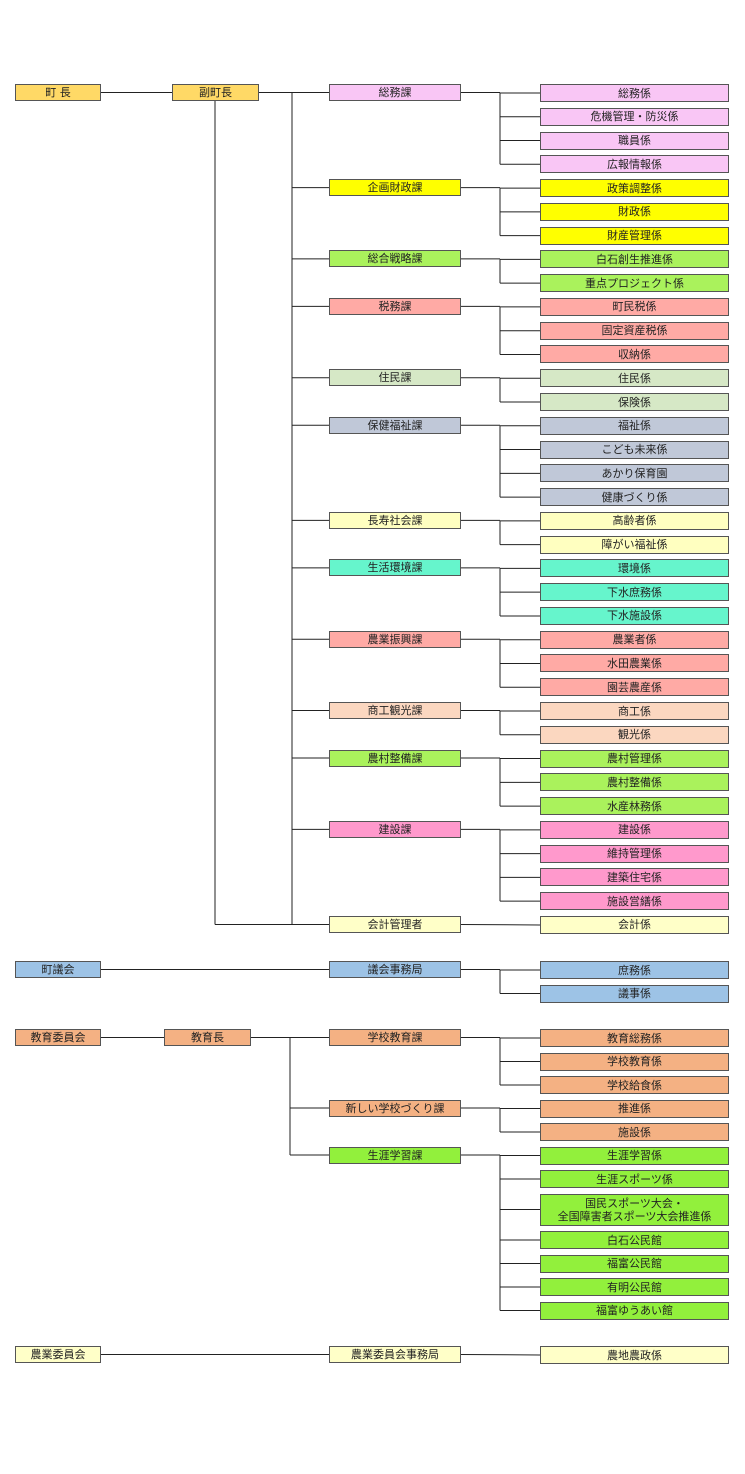  What do you see at coordinates (395, 1037) in the screenshot?
I see `division-box: 学校教育課` at bounding box center [395, 1037].